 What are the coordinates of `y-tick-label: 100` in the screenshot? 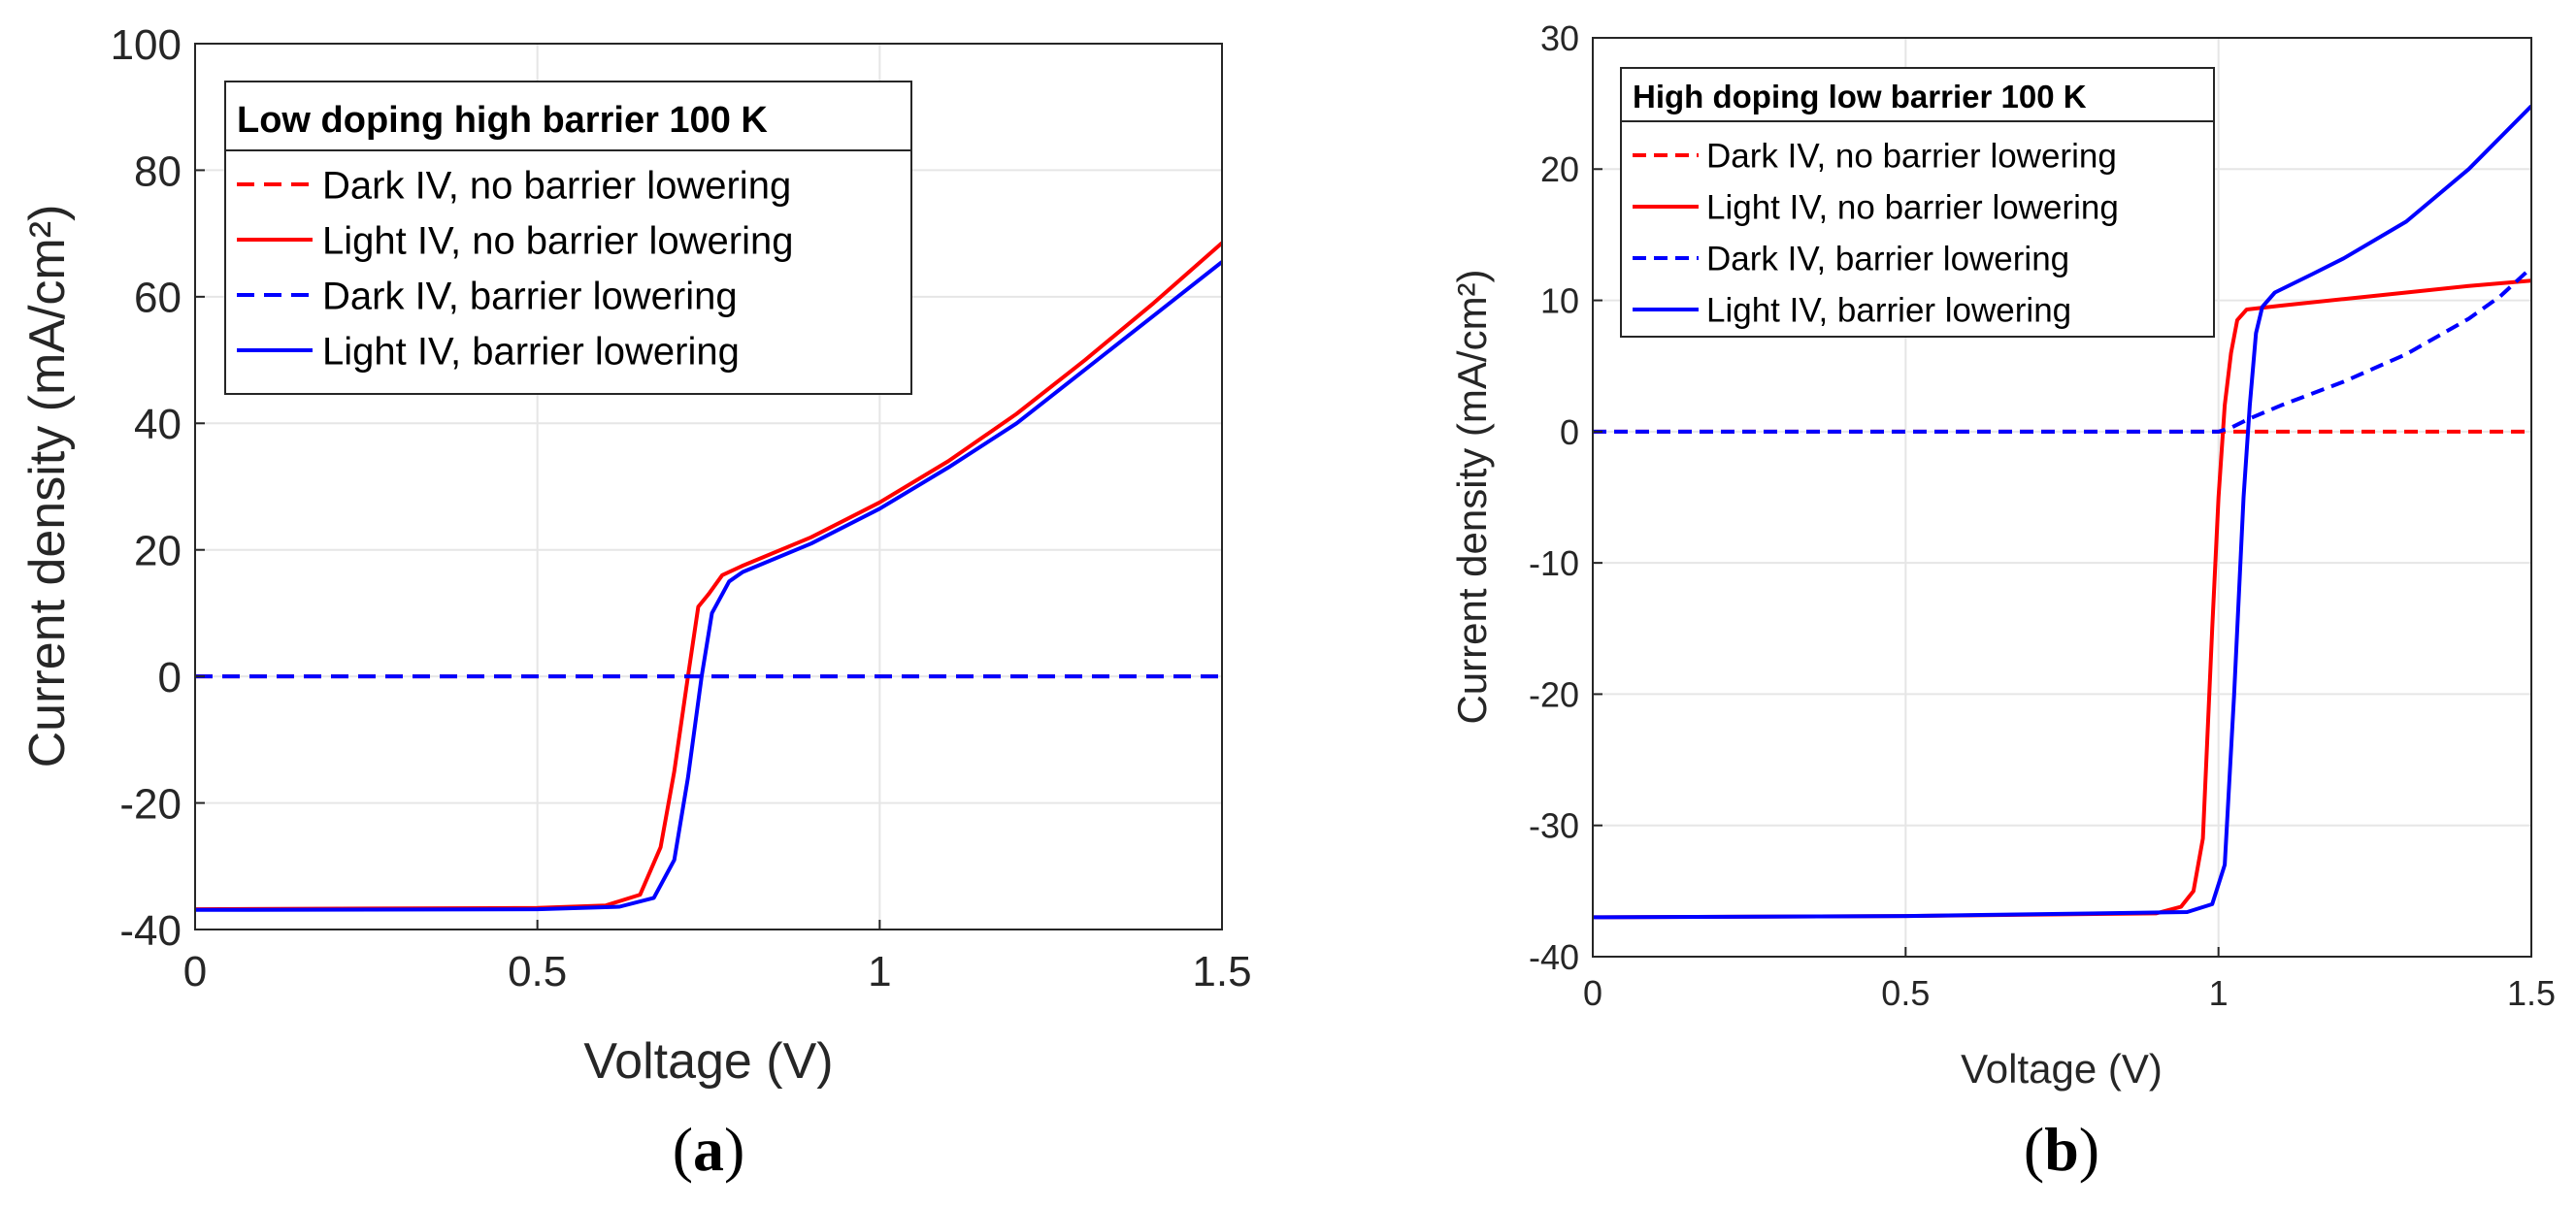 It's located at (146, 45).